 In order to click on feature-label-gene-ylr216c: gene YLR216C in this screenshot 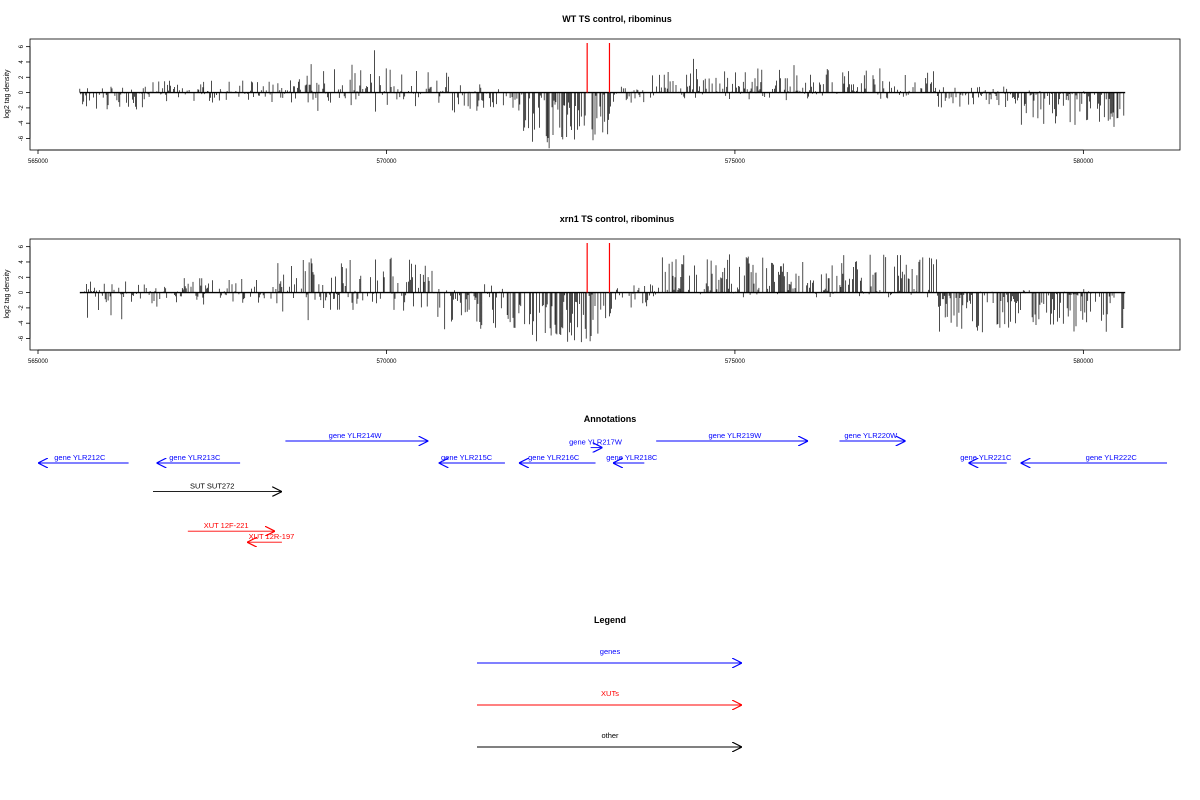, I will do `click(554, 457)`.